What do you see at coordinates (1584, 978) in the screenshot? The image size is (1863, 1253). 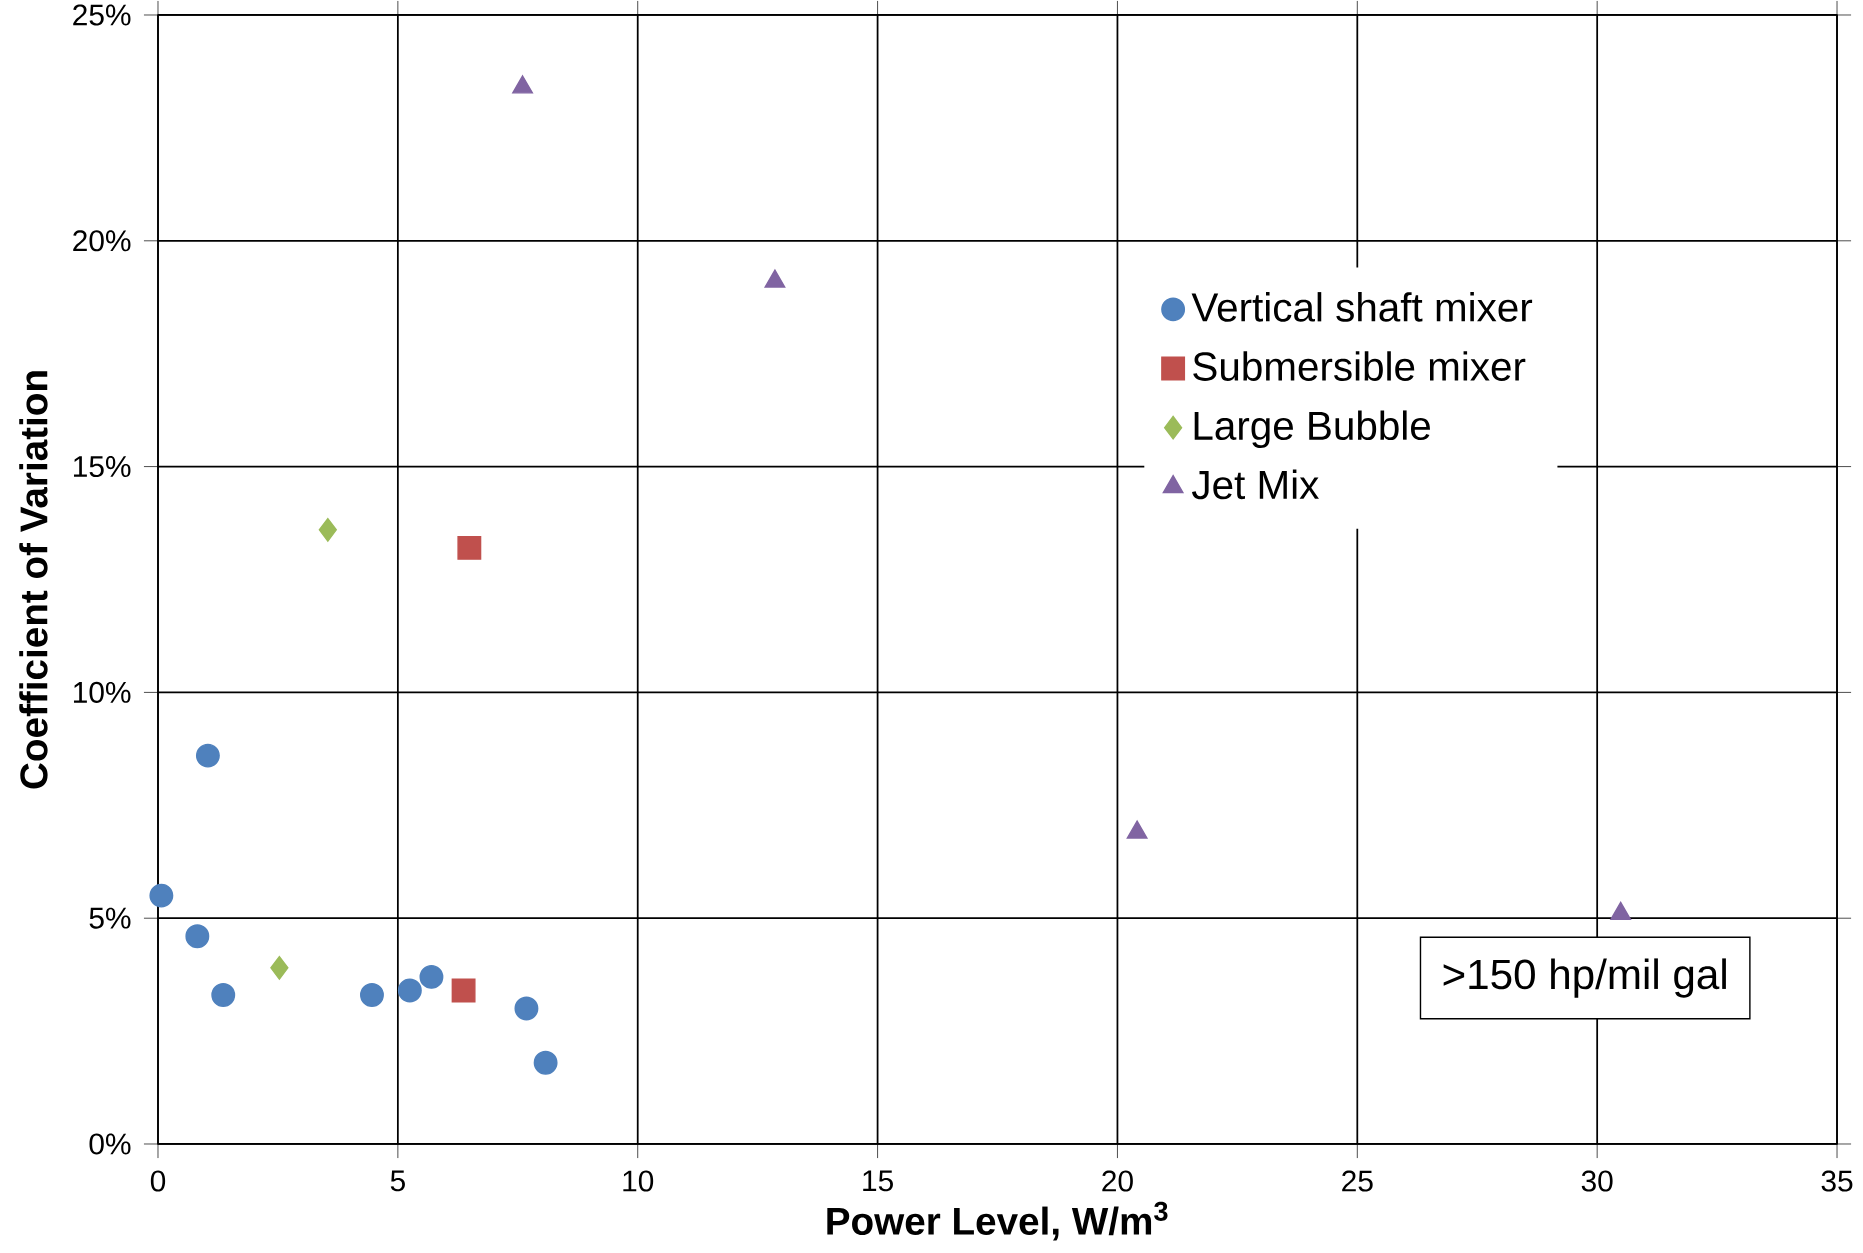 I see `annotation: >150 hp/mil gal` at bounding box center [1584, 978].